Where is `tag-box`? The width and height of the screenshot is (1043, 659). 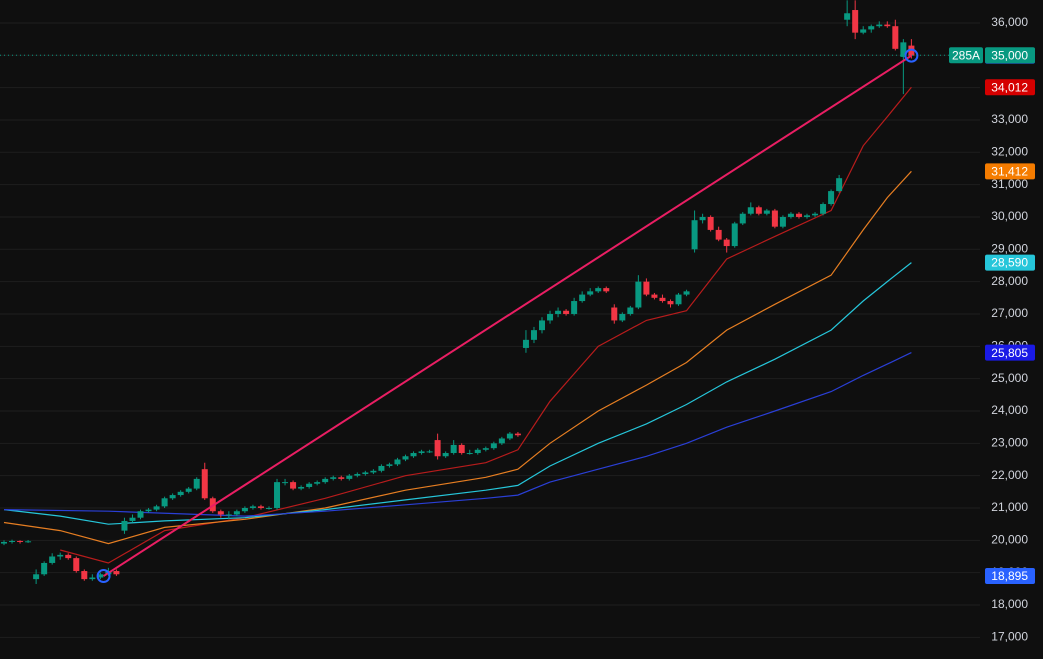 tag-box is located at coordinates (966, 55).